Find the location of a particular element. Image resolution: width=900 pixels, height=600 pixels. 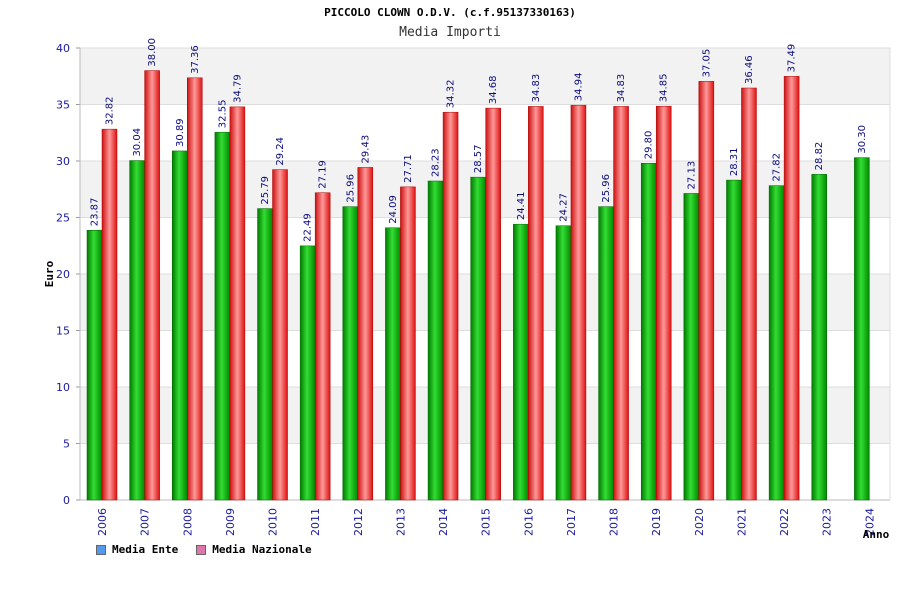

legend-label-media-nazionale: Media Nazionale is located at coordinates (262, 549).